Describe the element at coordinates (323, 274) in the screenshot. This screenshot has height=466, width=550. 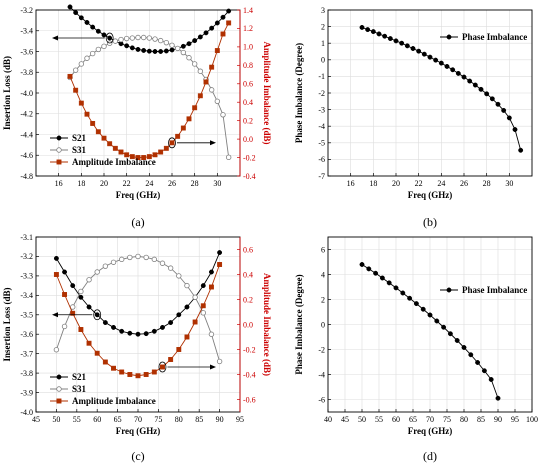
I see `y-tick-label: 4` at that location.